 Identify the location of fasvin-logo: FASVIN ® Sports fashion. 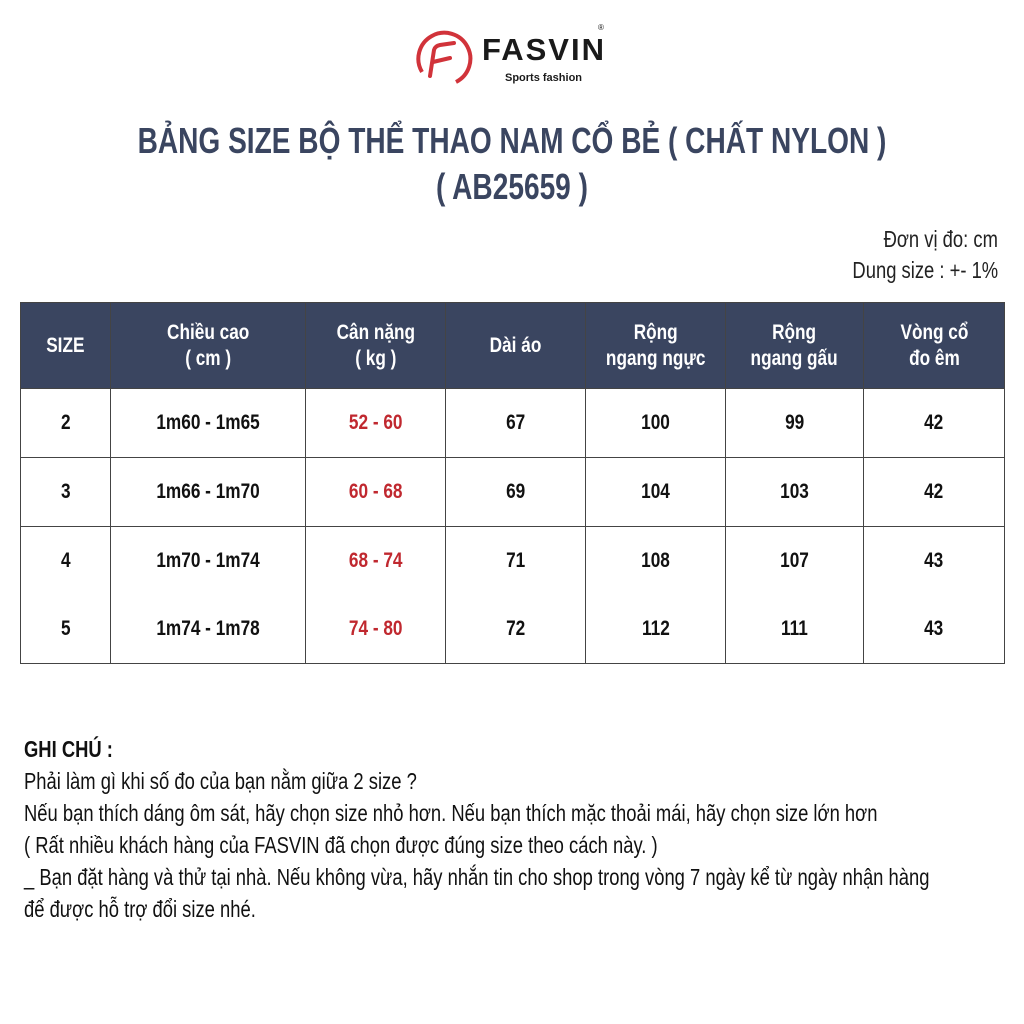
(517, 55).